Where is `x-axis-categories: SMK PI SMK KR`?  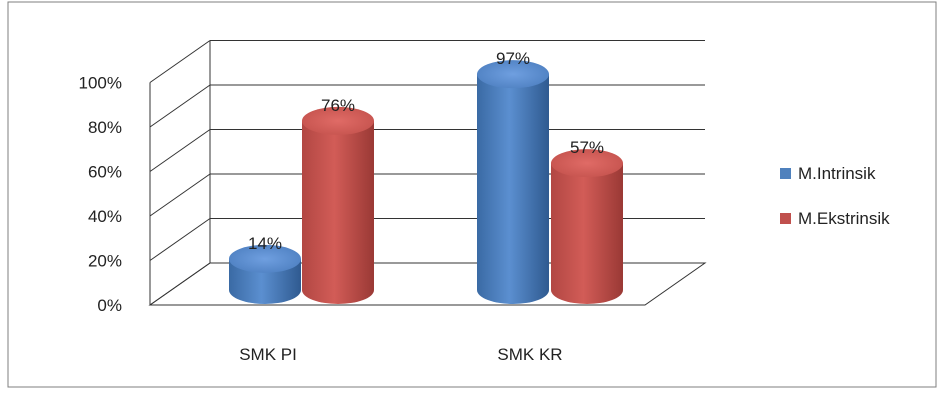
x-axis-categories: SMK PI SMK KR is located at coordinates (400, 354).